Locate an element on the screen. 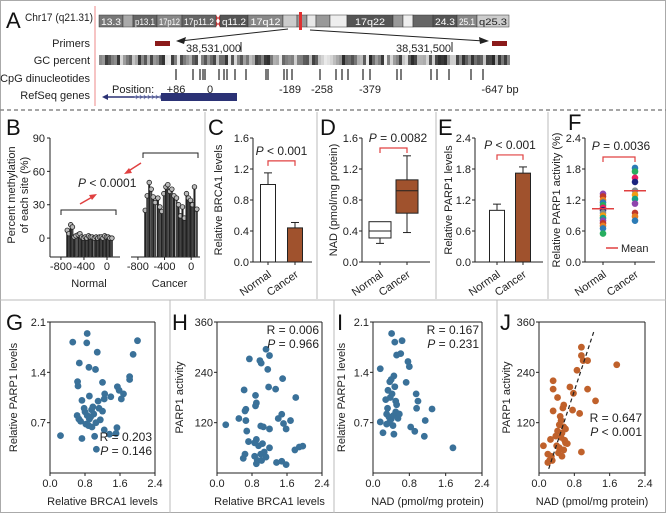  y-tick-label: 1.6 is located at coordinates (350, 139).